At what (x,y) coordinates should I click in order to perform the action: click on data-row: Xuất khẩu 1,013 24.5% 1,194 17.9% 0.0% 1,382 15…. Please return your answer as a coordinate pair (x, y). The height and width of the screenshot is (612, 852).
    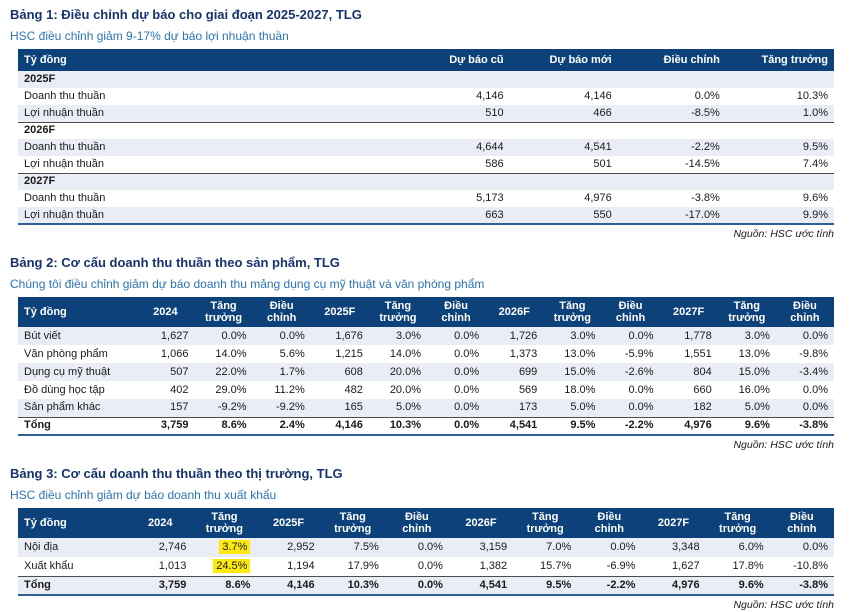
    Looking at the image, I should click on (426, 566).